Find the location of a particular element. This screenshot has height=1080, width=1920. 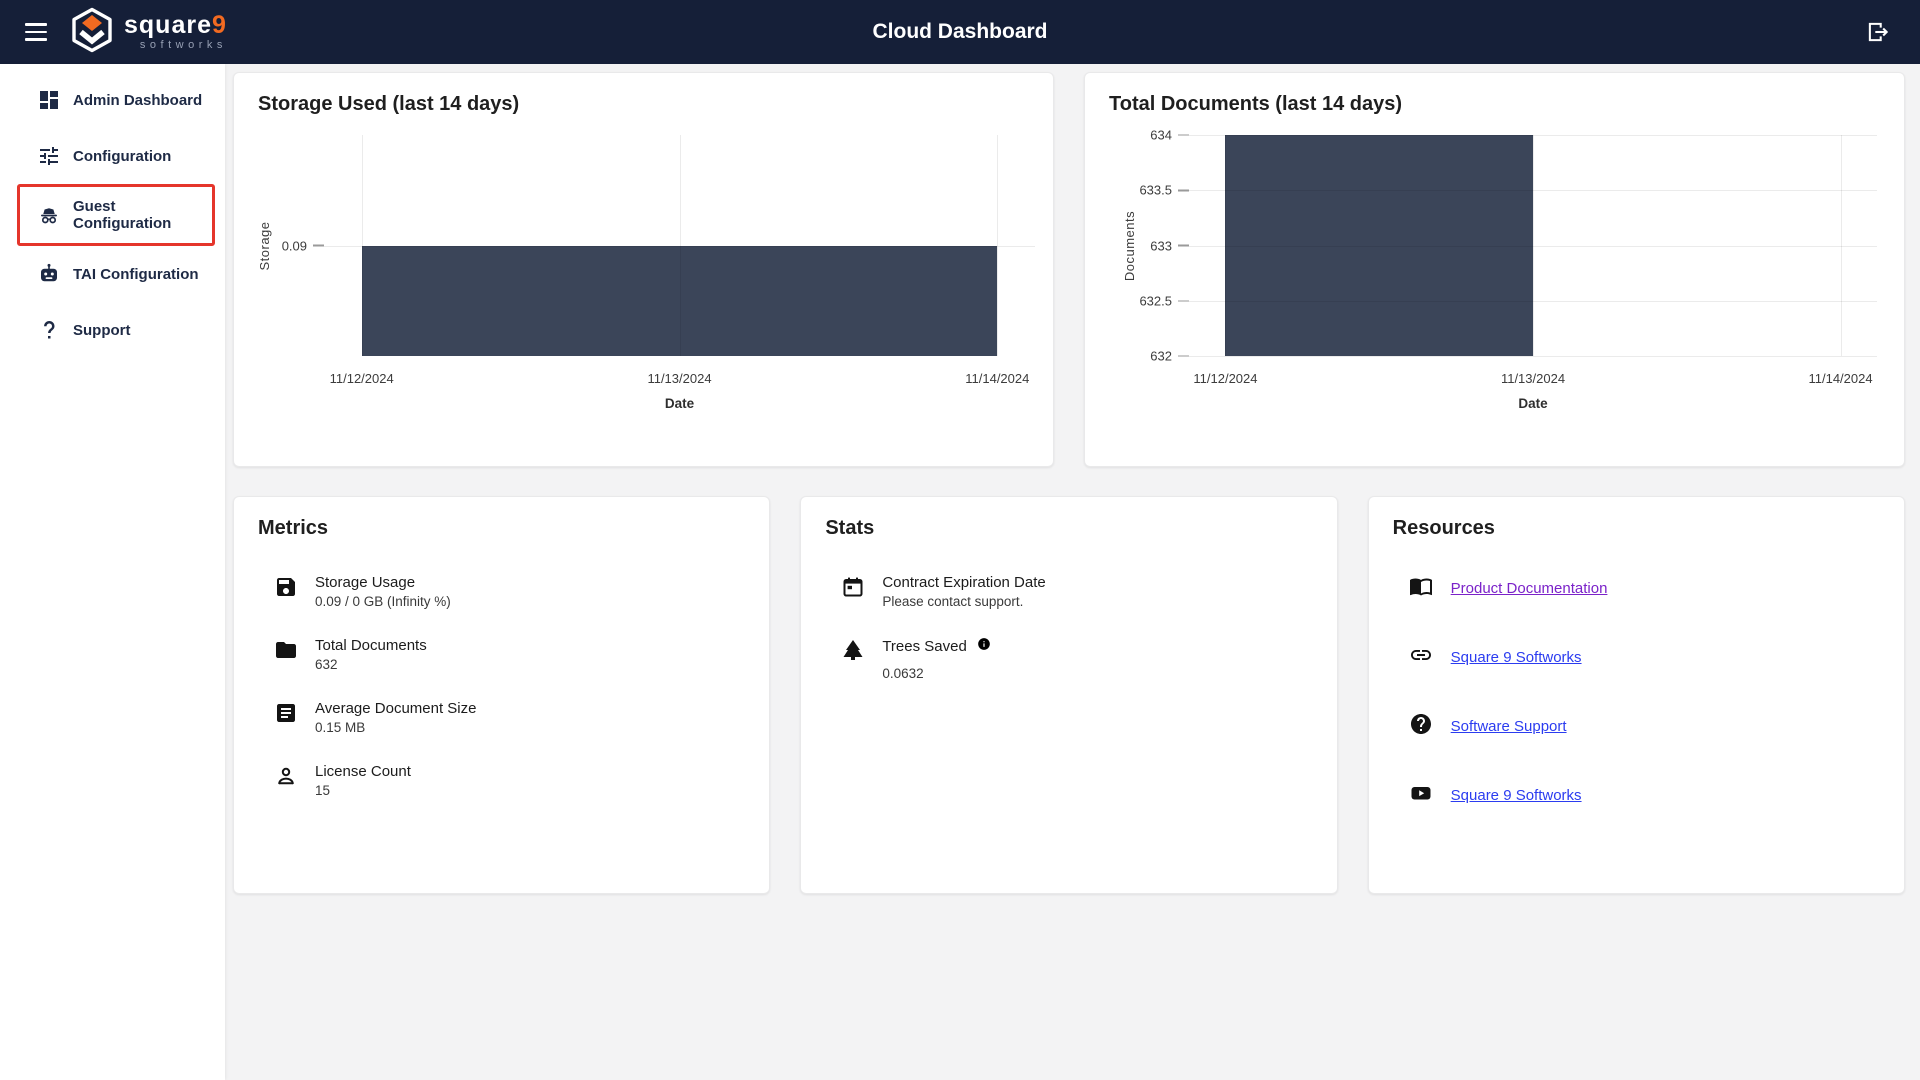

resource-product-documentation: Product Documentation is located at coordinates (1636, 588).